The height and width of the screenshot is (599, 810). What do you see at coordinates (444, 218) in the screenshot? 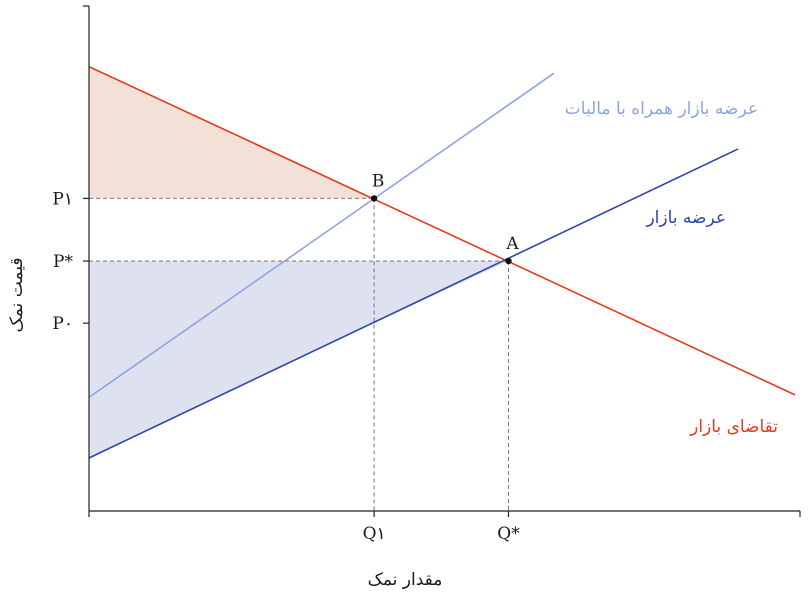
I see `equilibrium-points: BA` at bounding box center [444, 218].